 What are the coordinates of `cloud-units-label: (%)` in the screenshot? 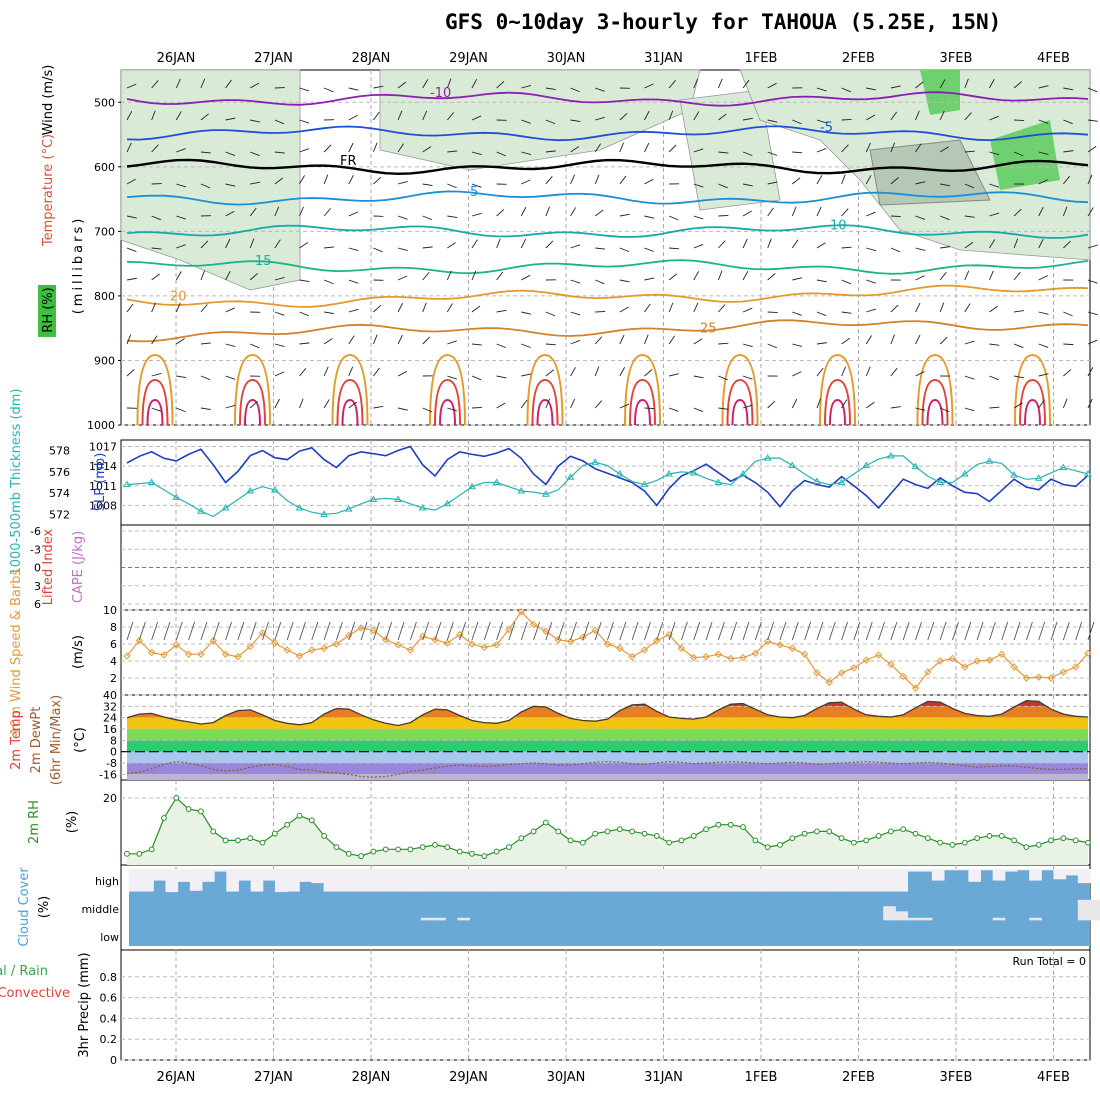 It's located at (44, 907).